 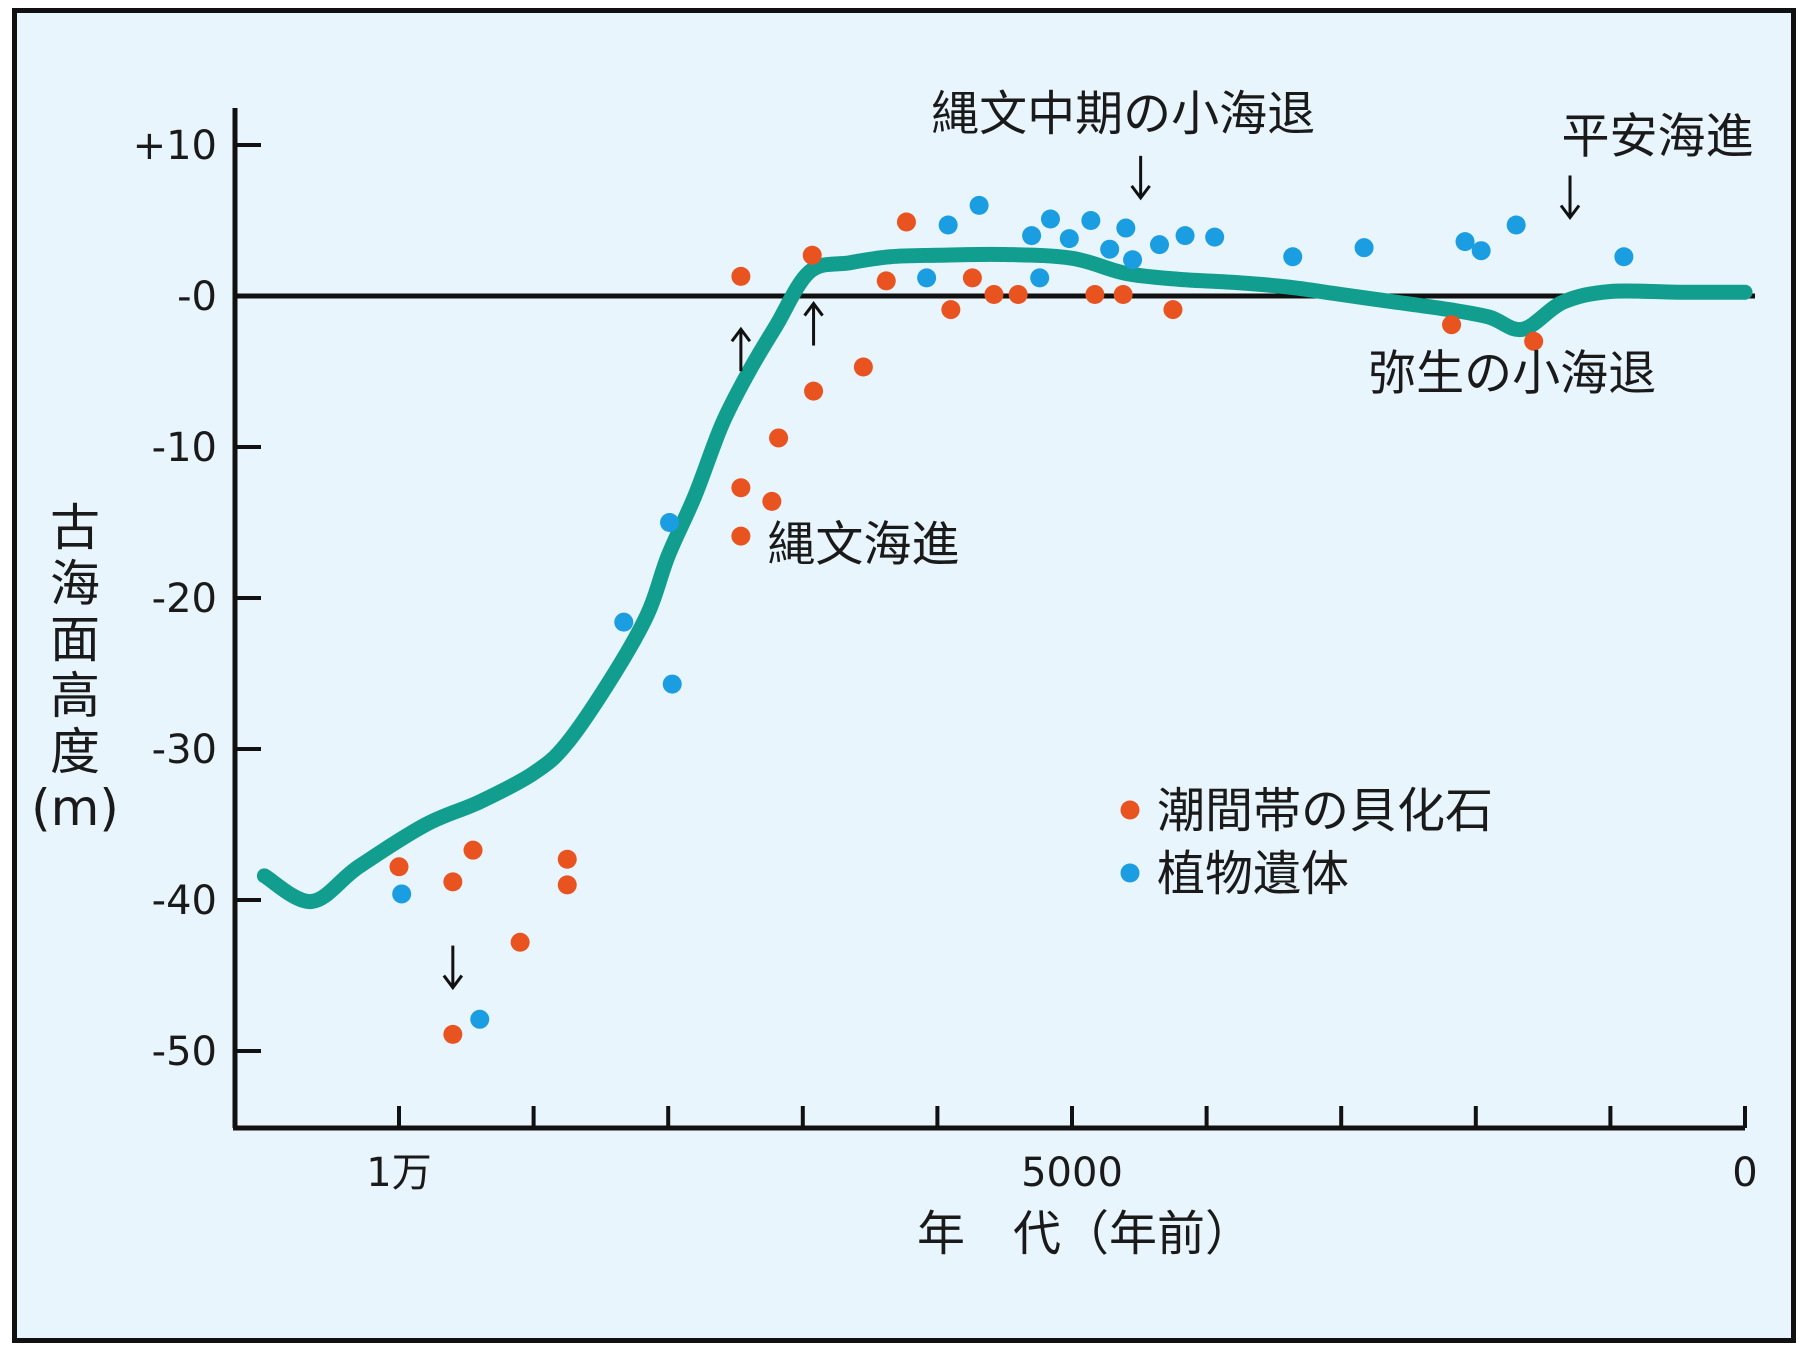 What do you see at coordinates (75, 696) in the screenshot?
I see `y-axis-title-char: 高` at bounding box center [75, 696].